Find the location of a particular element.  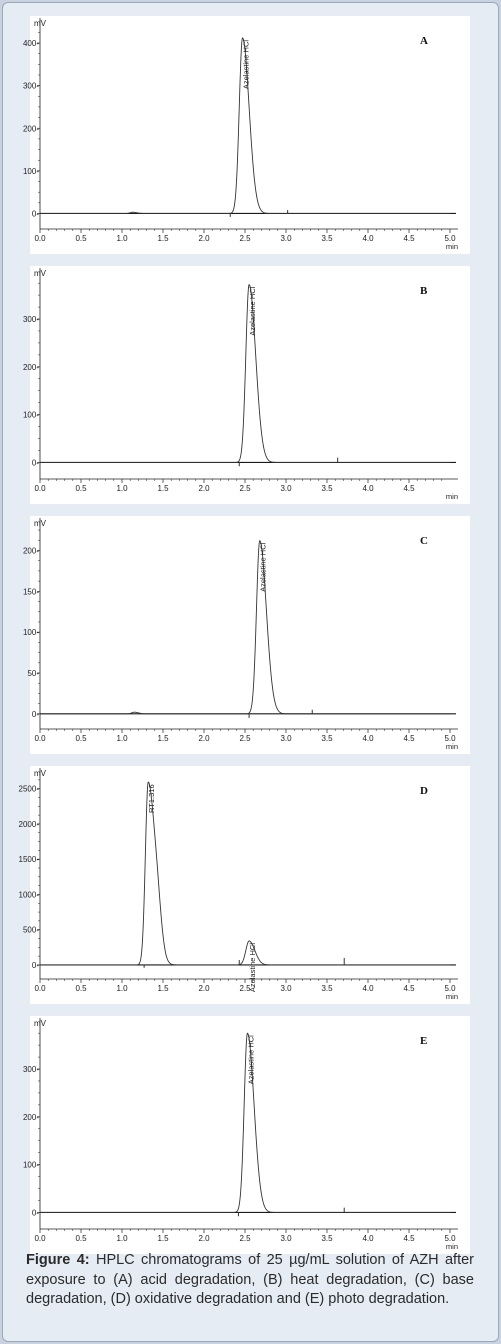

caption-lead: Figure 4: is located at coordinates (58, 1260).